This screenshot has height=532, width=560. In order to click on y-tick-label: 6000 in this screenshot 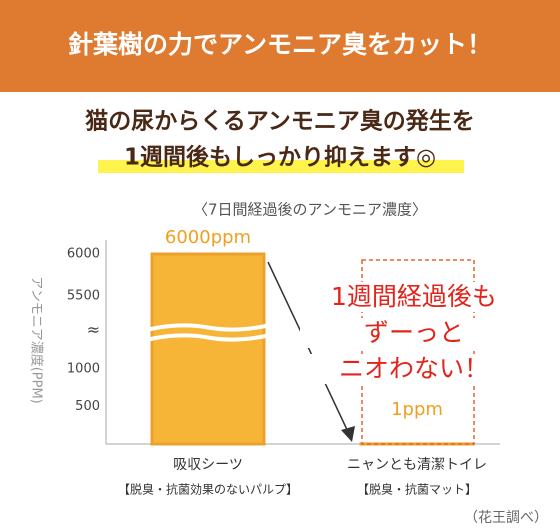, I will do `click(83, 254)`.